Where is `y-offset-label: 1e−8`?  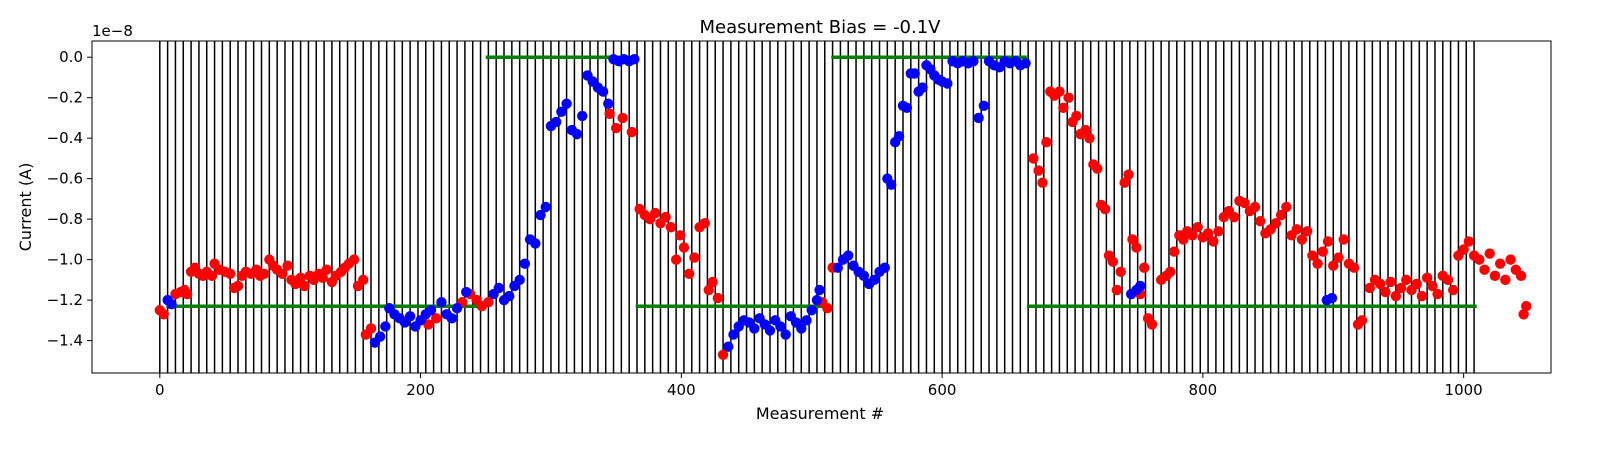 y-offset-label: 1e−8 is located at coordinates (112, 31).